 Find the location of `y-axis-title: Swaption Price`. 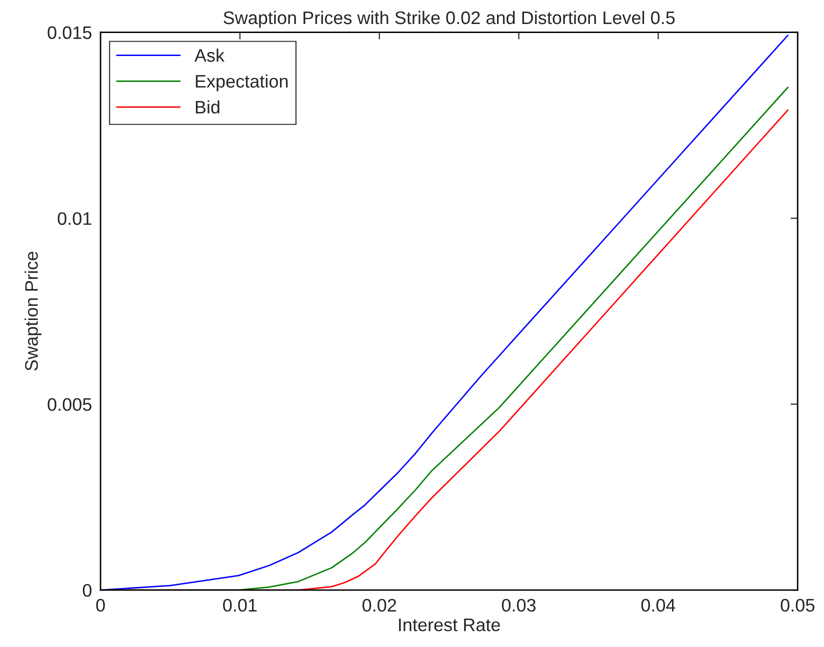

y-axis-title: Swaption Price is located at coordinates (33, 311).